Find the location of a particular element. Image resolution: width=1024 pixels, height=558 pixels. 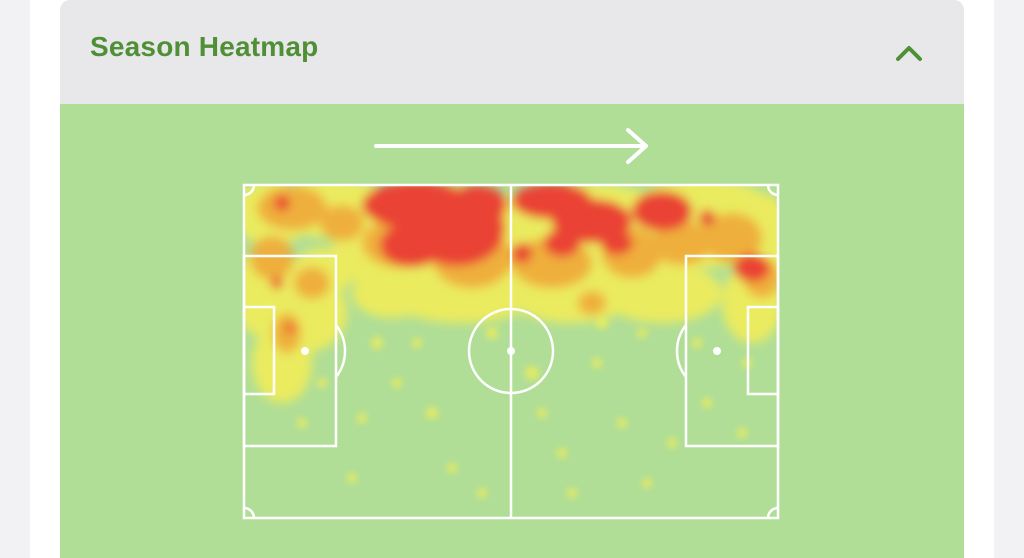

pitch-spots is located at coordinates (511, 351).